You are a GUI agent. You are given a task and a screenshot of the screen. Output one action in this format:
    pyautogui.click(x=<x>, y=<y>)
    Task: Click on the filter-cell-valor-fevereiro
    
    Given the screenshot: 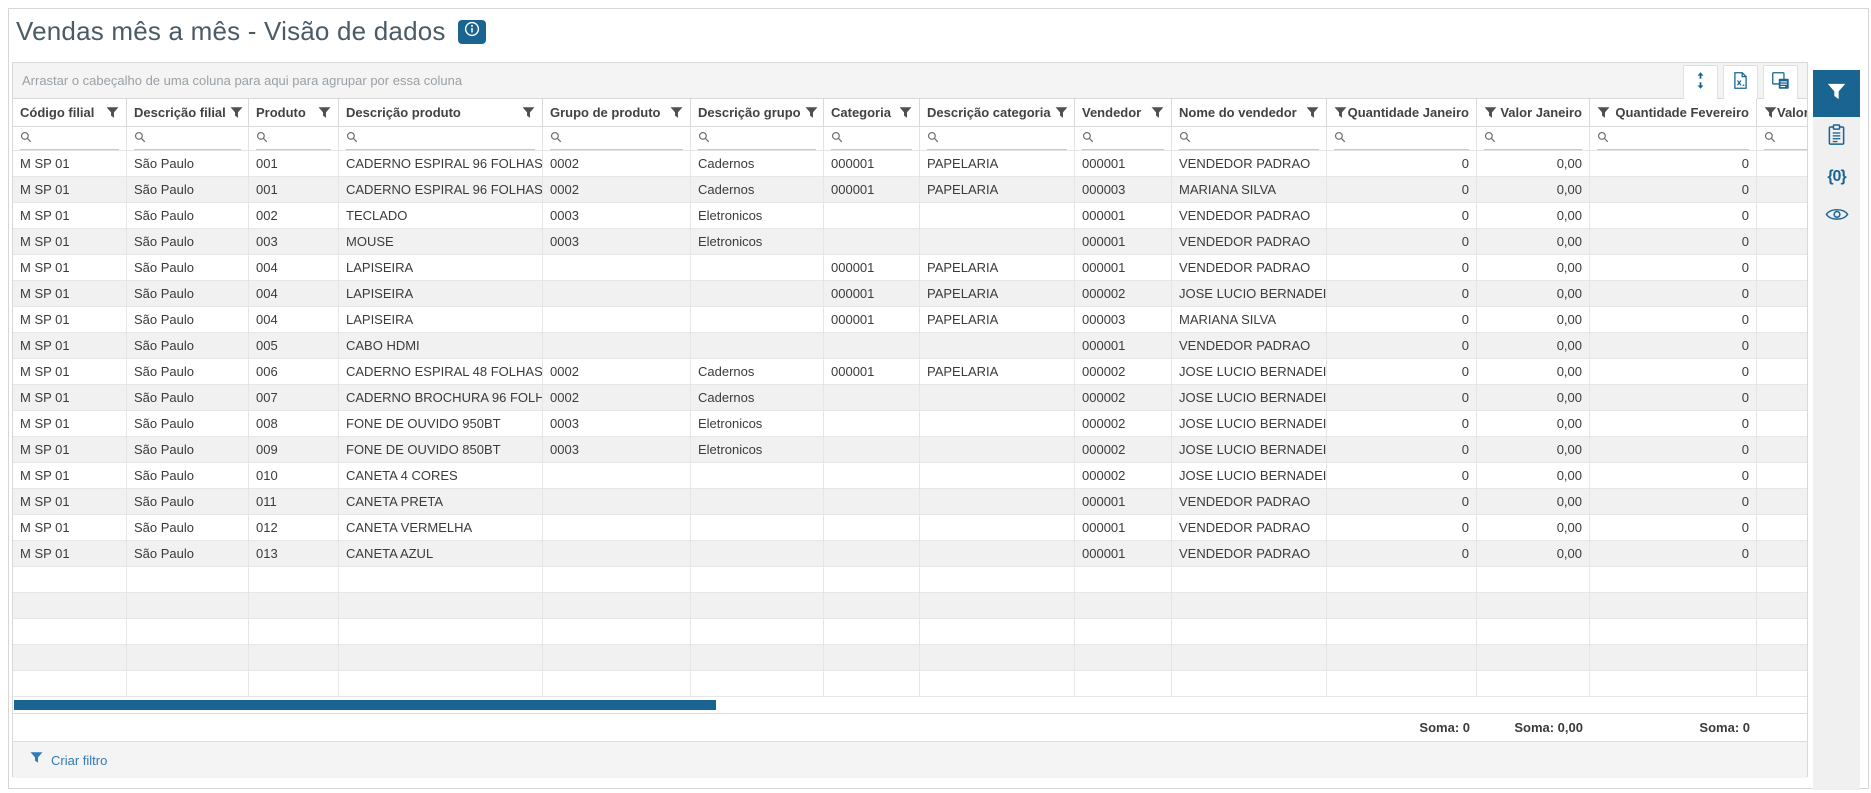 What is the action you would take?
    pyautogui.click(x=1782, y=139)
    